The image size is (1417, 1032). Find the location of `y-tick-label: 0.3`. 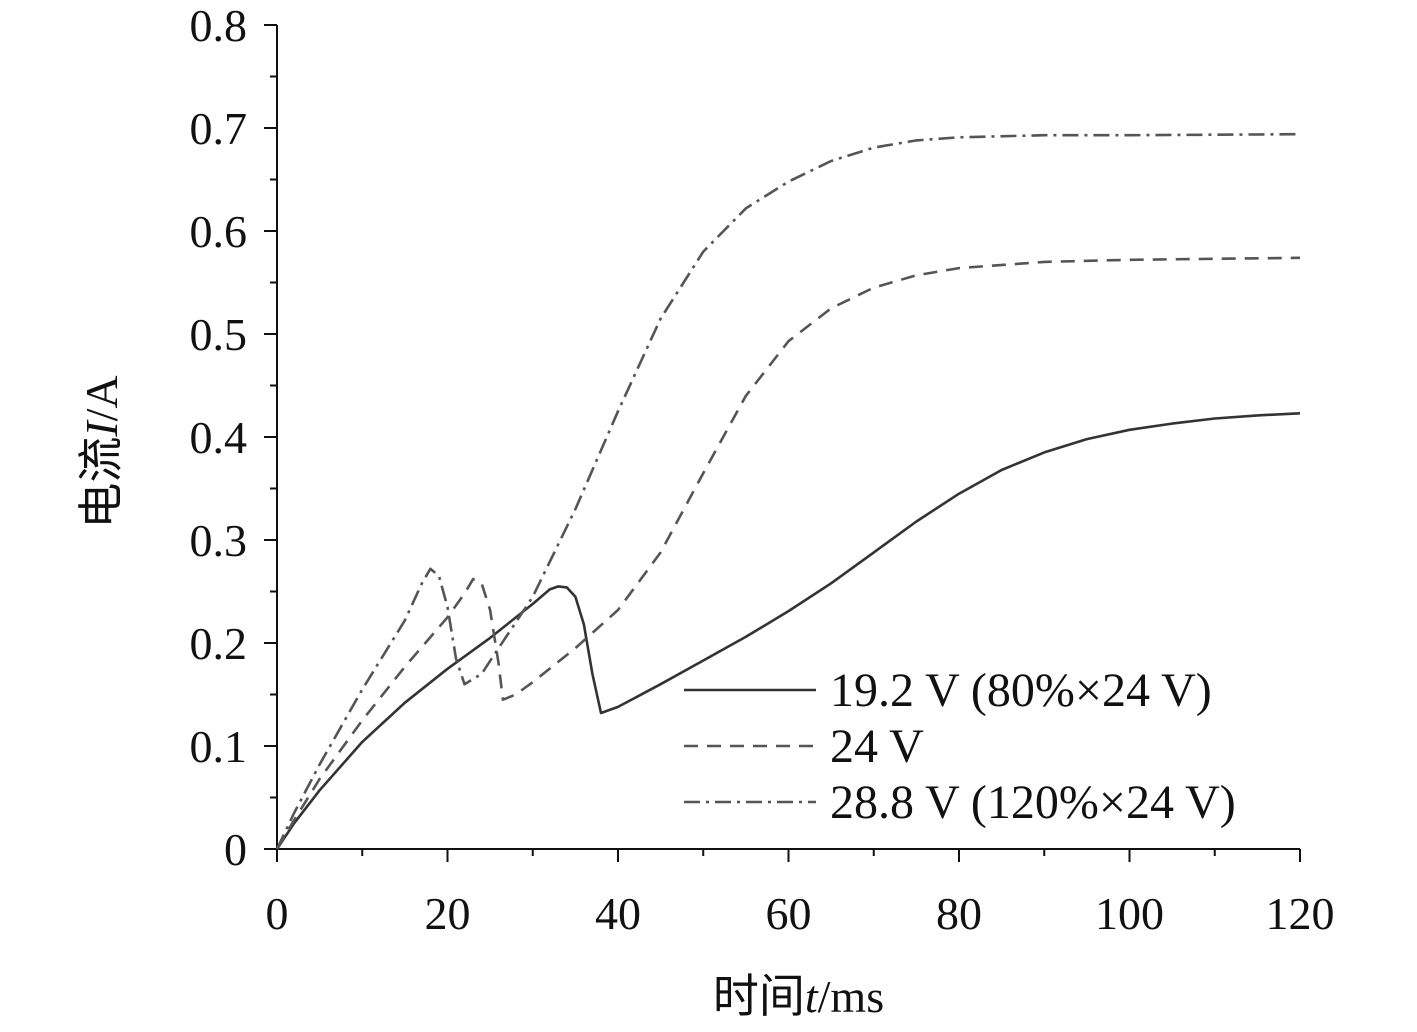

y-tick-label: 0.3 is located at coordinates (219, 540).